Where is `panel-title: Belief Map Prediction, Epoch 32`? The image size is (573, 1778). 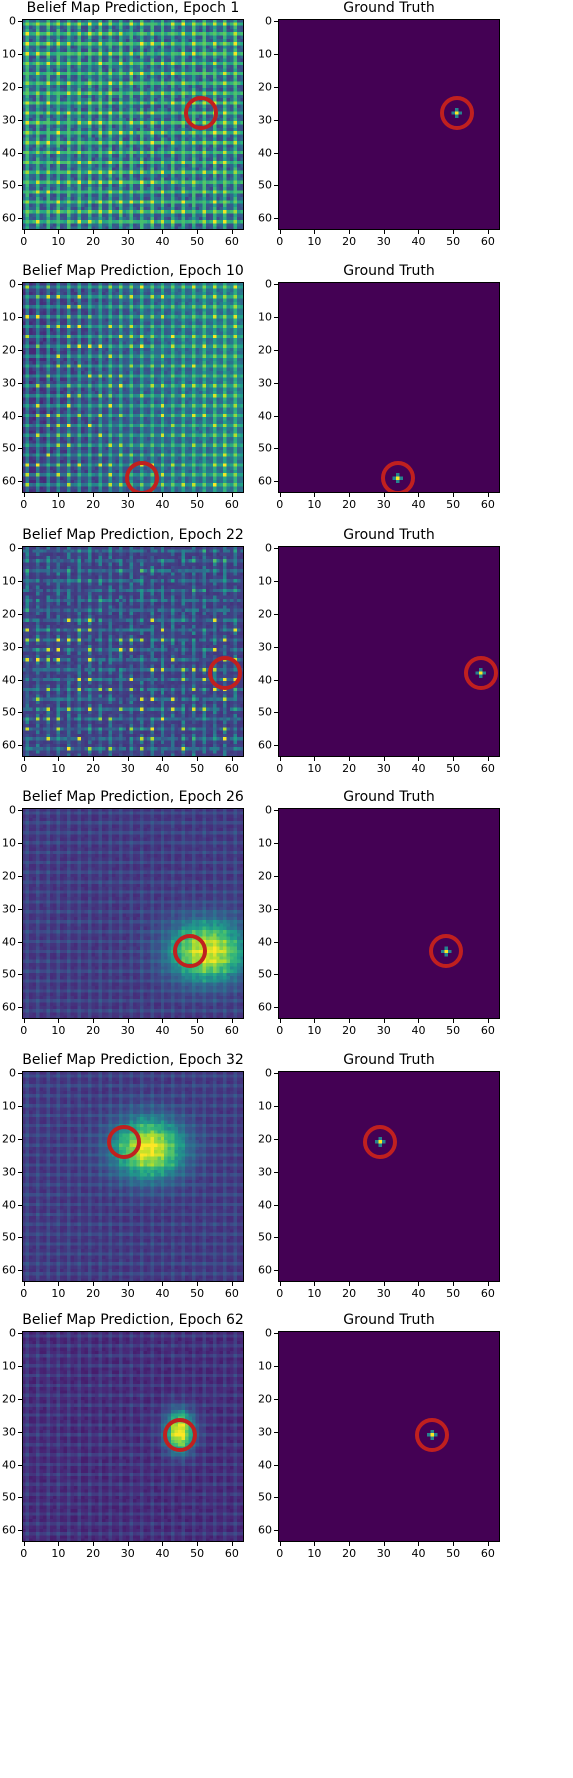 panel-title: Belief Map Prediction, Epoch 32 is located at coordinates (133, 1060).